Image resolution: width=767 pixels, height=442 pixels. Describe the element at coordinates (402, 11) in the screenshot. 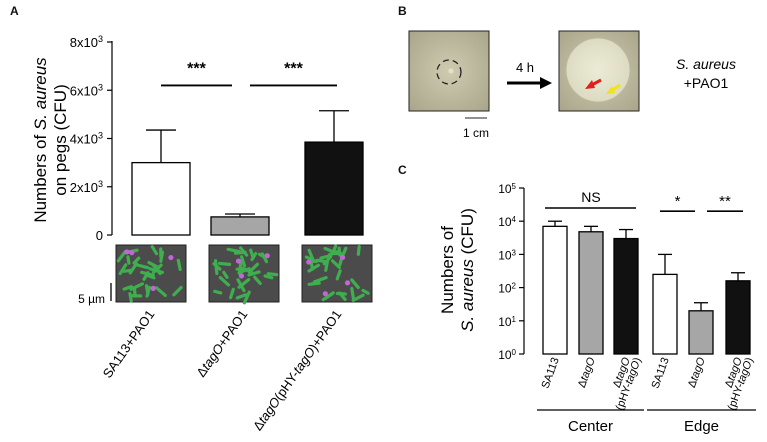

I see `panel-letter-b: B` at that location.